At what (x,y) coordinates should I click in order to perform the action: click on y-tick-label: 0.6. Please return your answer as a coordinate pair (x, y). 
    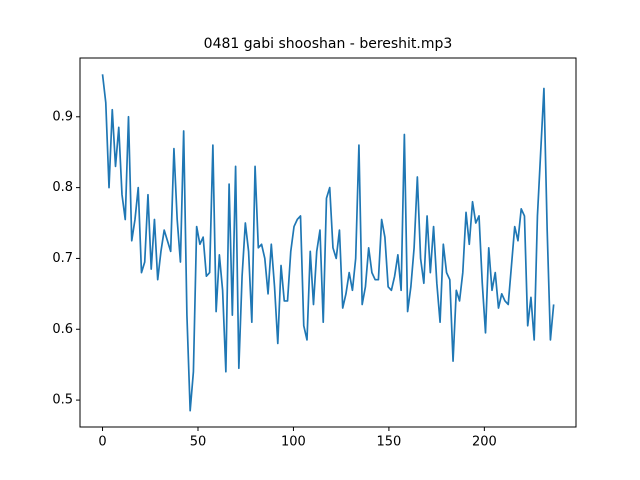
    Looking at the image, I should click on (62, 329).